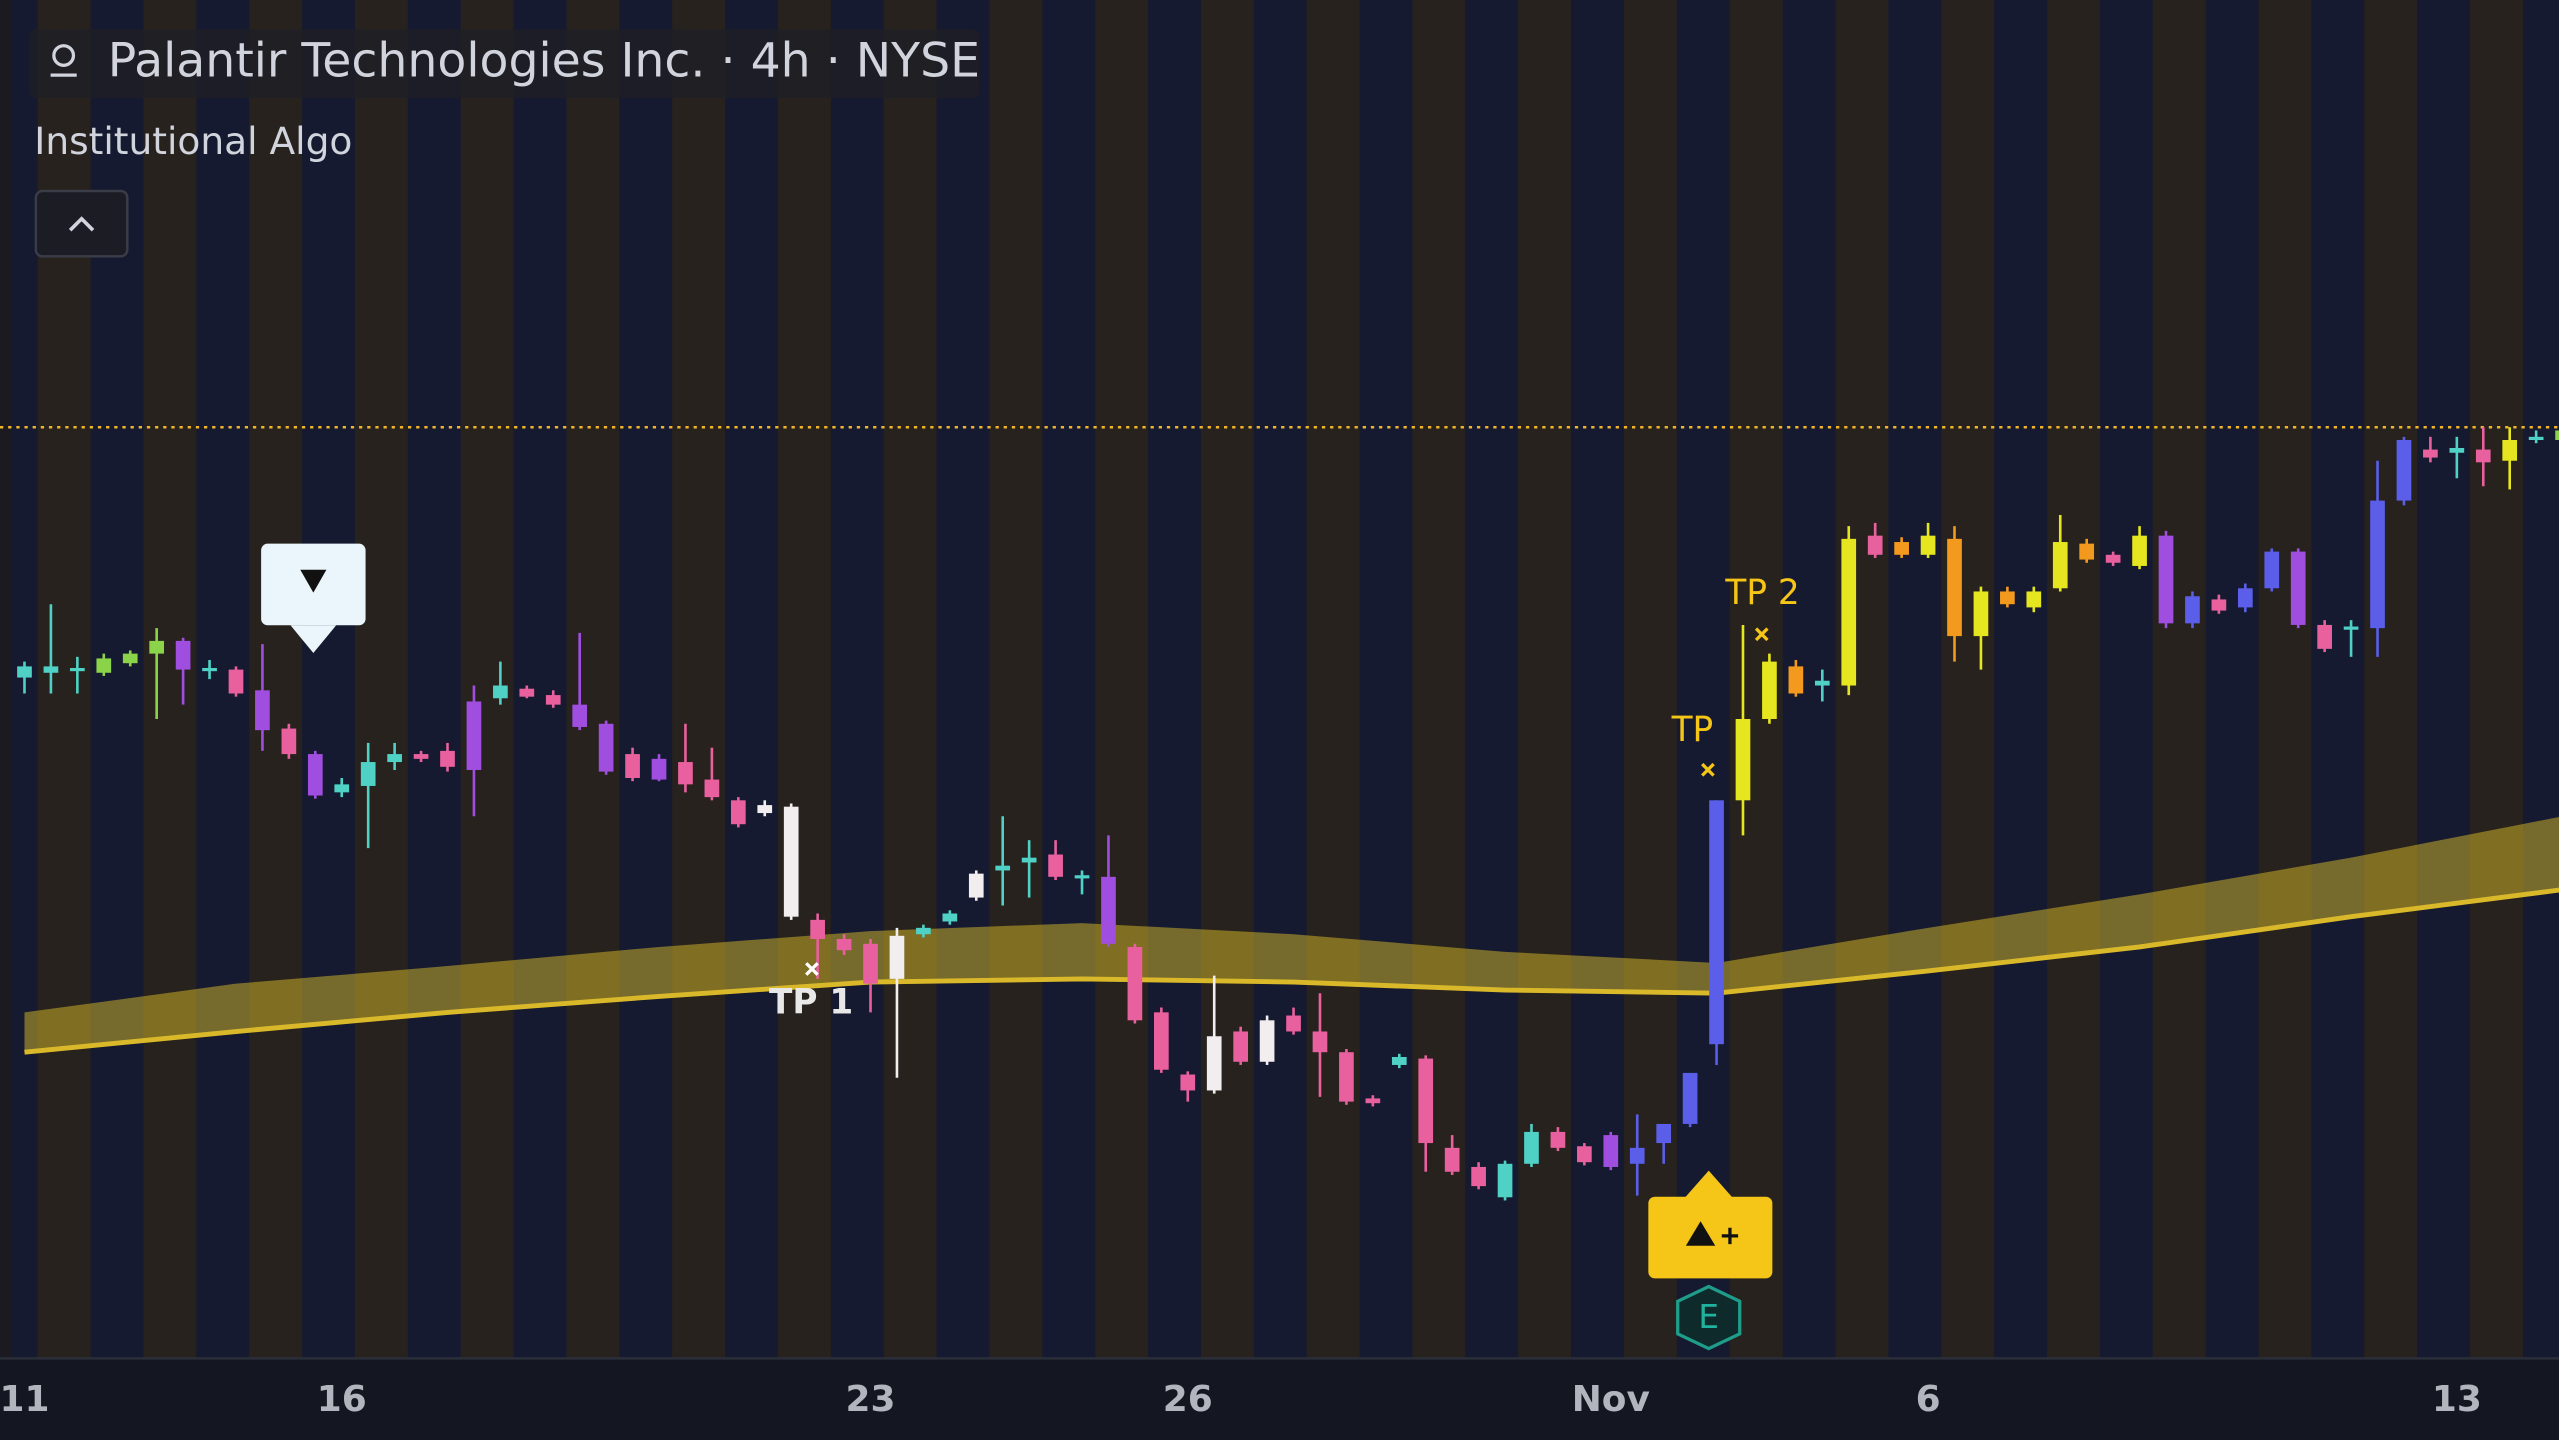 The image size is (2559, 1440). Describe the element at coordinates (1241, 1399) in the screenshot. I see `x-axis: 11 16 23 26 Nov 6 13` at that location.